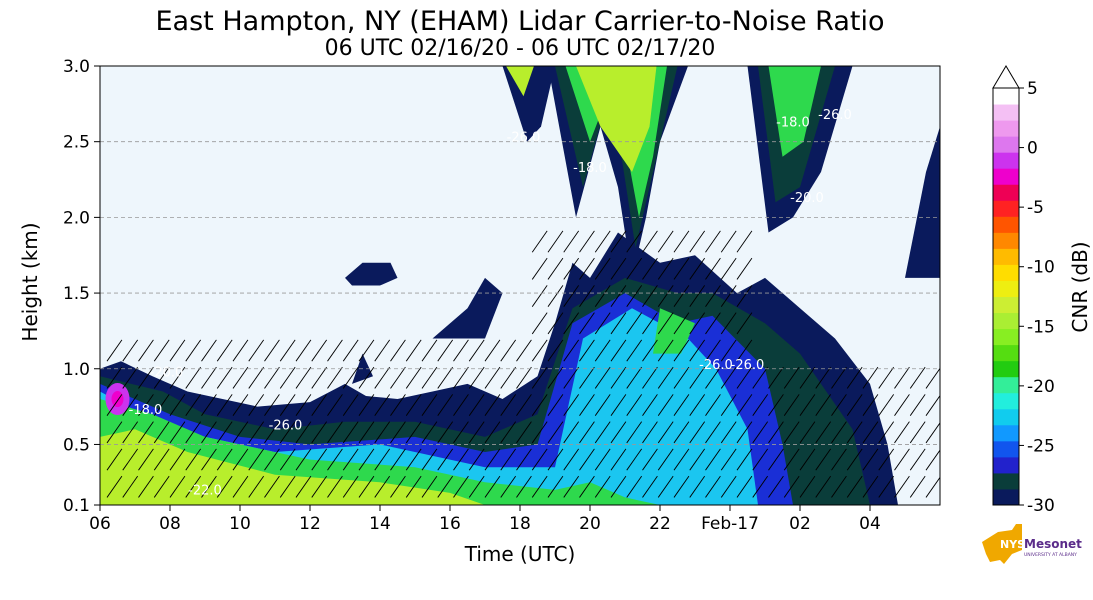 The height and width of the screenshot is (600, 1093). What do you see at coordinates (835, 115) in the screenshot?
I see `contour-label-5: -26.0` at bounding box center [835, 115].